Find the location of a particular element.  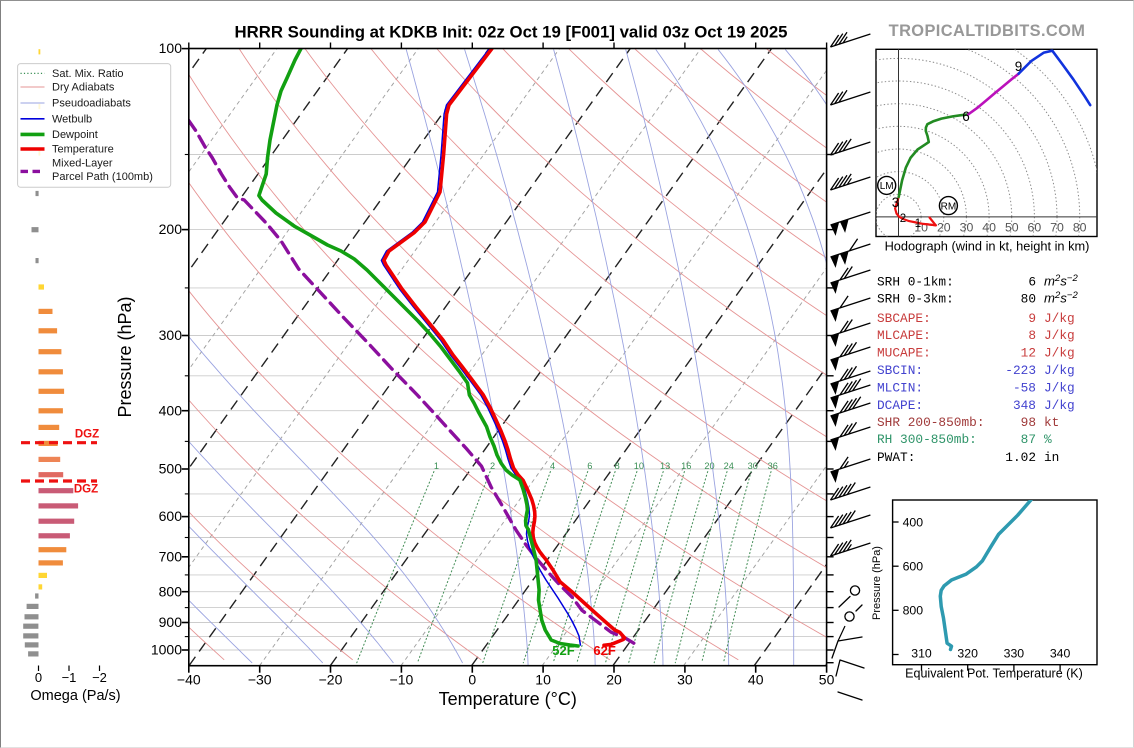

svg-text: Dewpoint is located at coordinates (75, 135).